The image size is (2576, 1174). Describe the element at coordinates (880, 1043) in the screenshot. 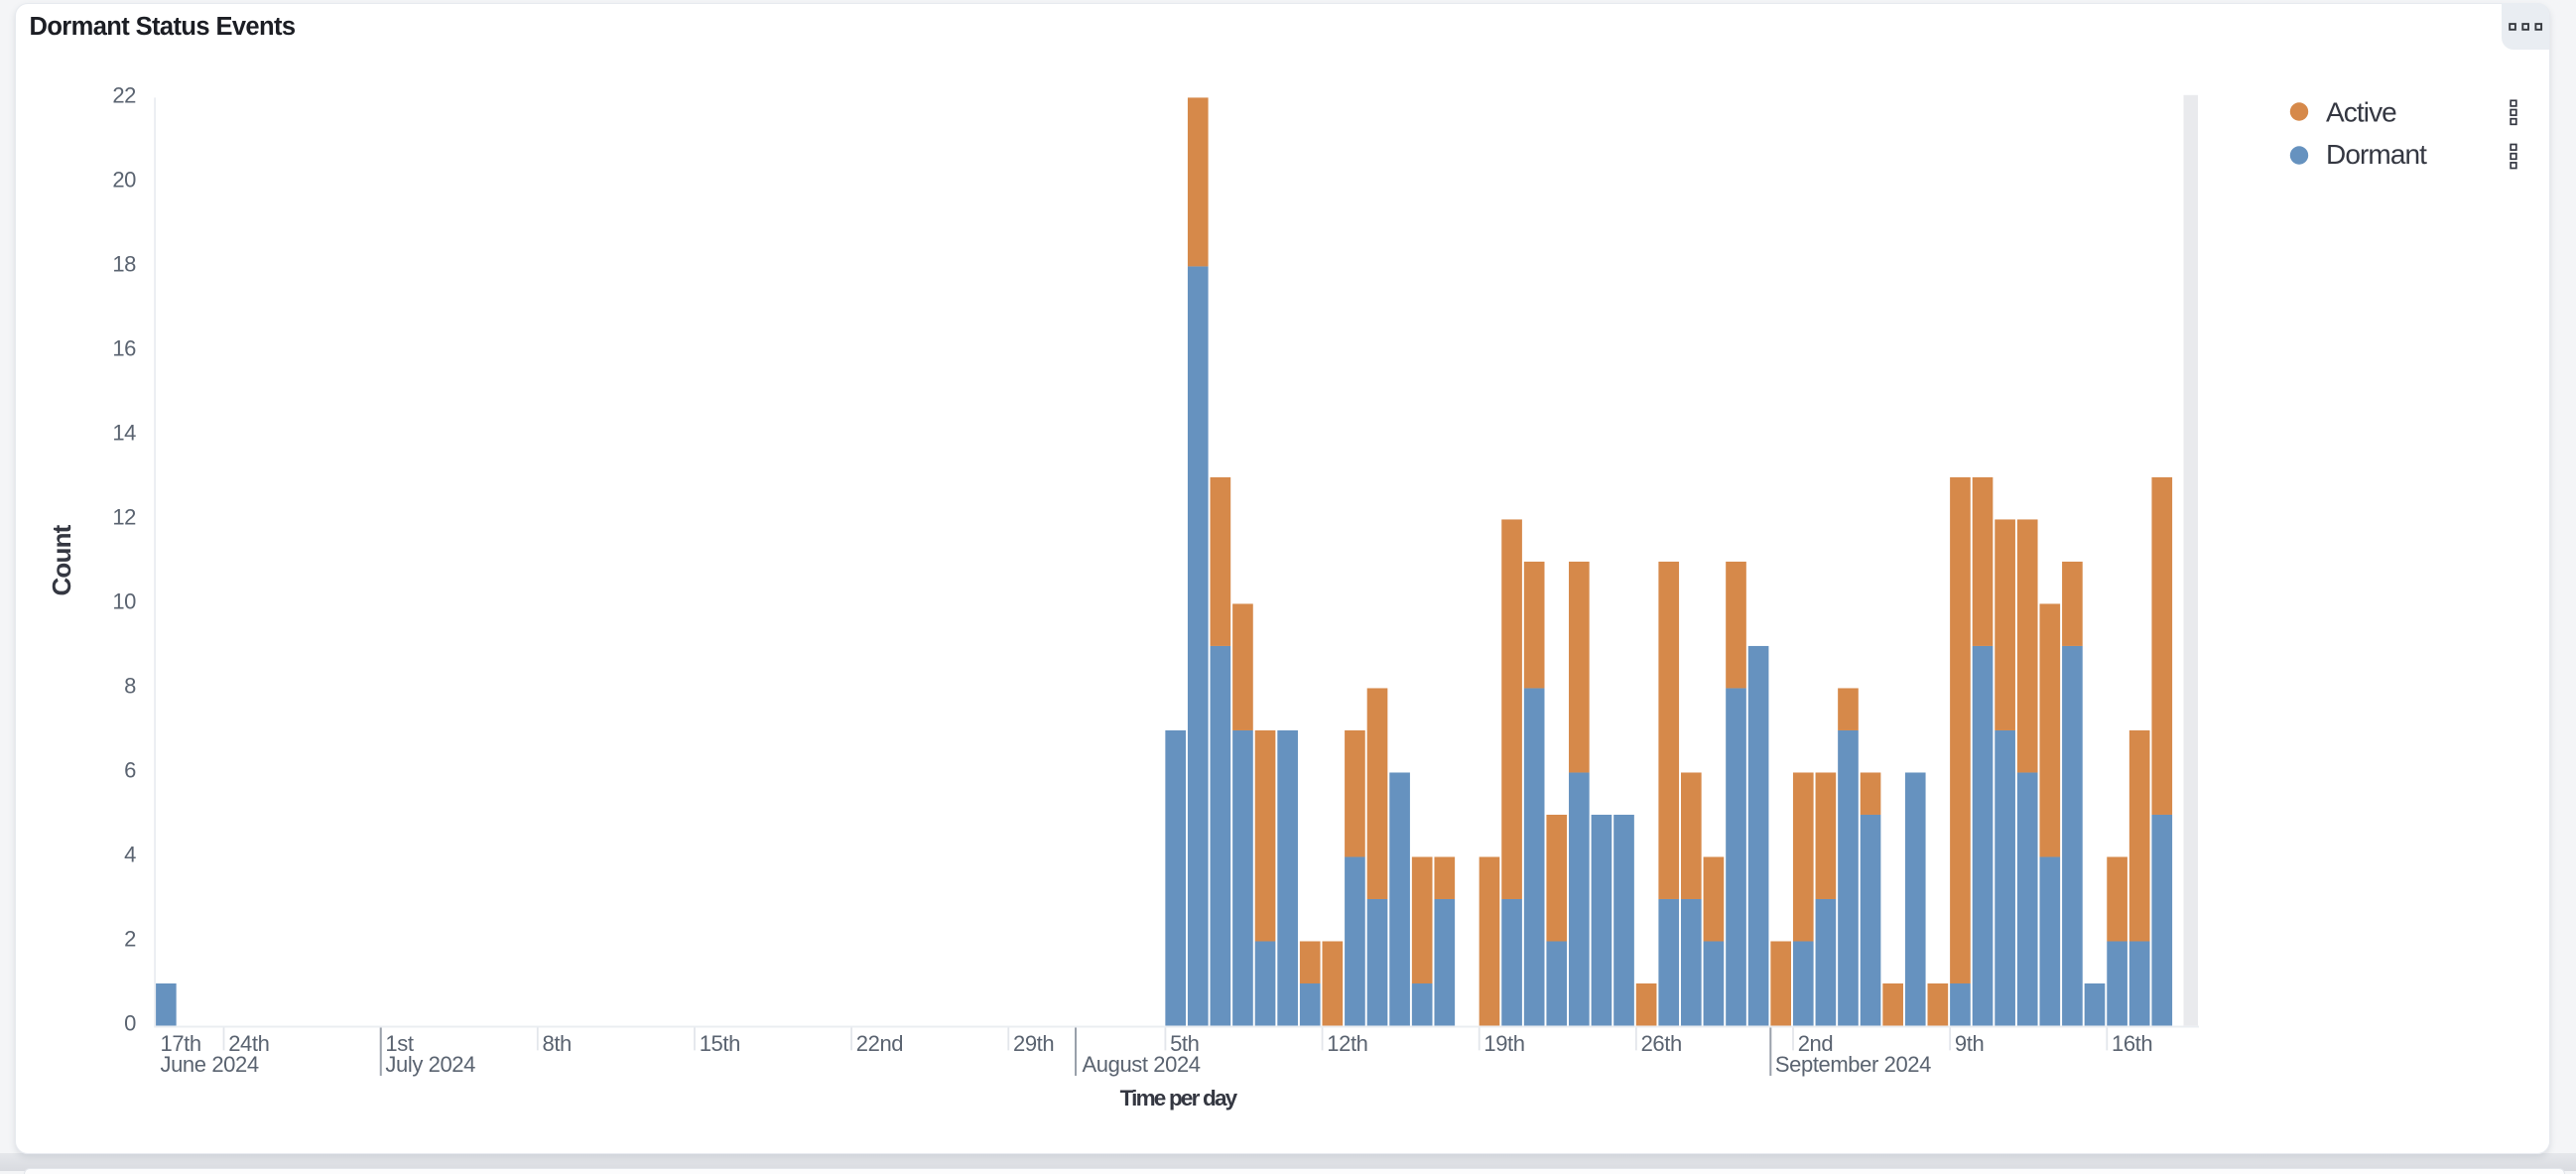

I see `svg-text: 22nd` at that location.